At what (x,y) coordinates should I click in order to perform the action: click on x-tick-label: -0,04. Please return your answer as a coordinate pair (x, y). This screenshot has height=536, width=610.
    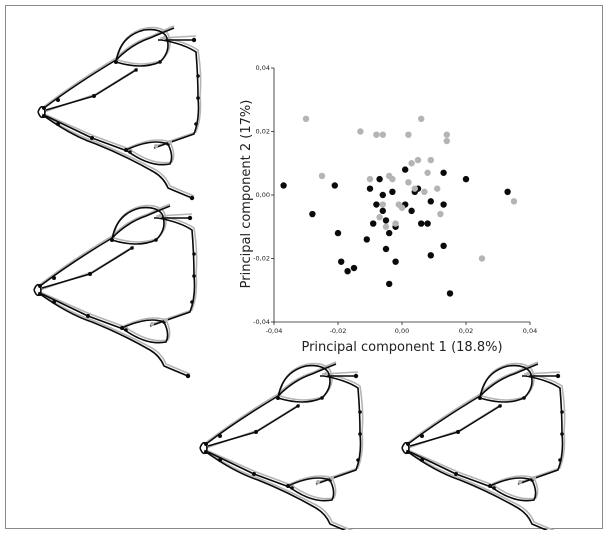
    Looking at the image, I should click on (274, 331).